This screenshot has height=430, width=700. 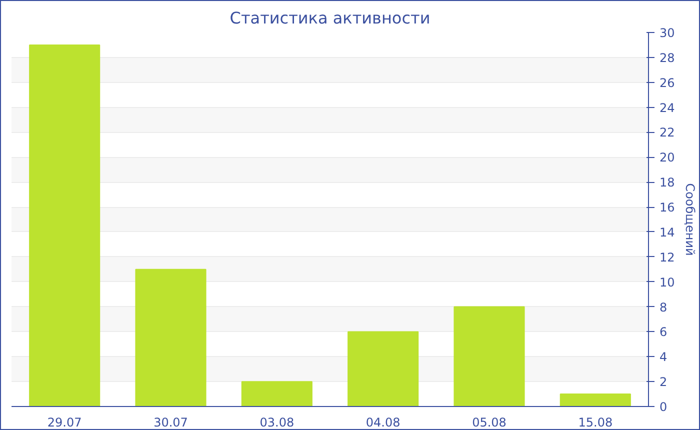 I want to click on x-tick-label: 29.07, so click(x=64, y=423).